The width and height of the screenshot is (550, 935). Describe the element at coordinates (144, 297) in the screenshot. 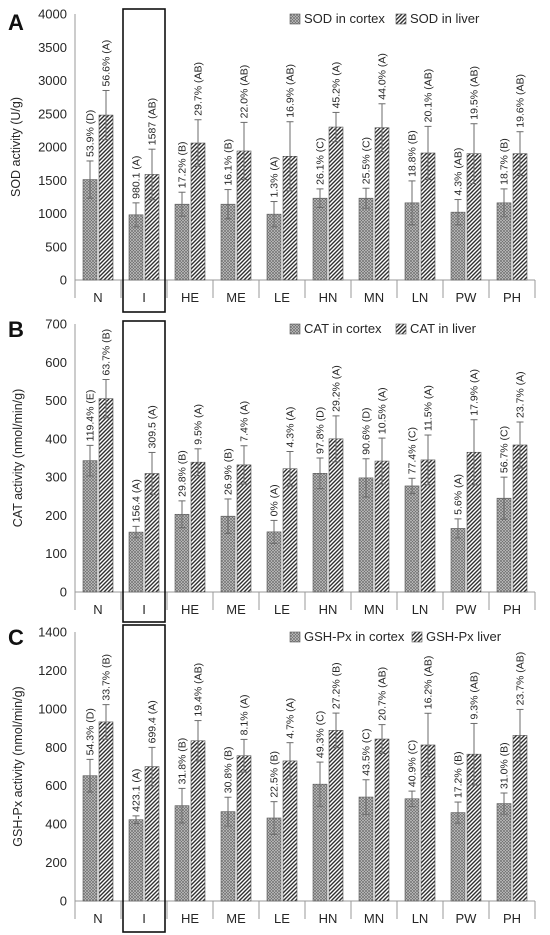

I see `x-tick-label: I` at that location.